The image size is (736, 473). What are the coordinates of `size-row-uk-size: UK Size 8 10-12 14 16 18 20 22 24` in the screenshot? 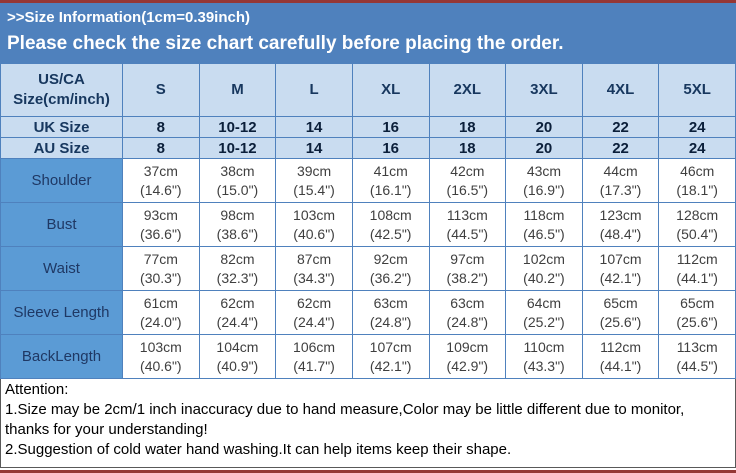 It's located at (368, 127).